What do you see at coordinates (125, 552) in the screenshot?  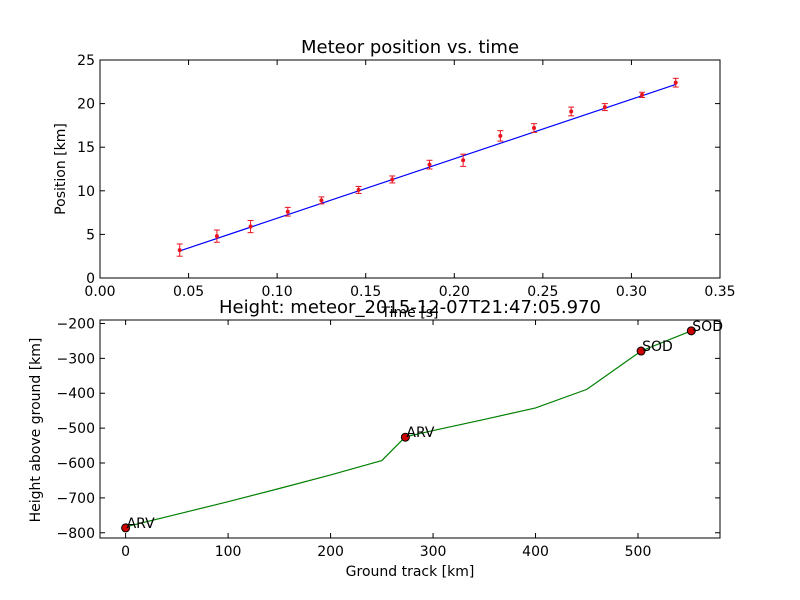 I see `height-groundtrack-xtick-label: 0` at bounding box center [125, 552].